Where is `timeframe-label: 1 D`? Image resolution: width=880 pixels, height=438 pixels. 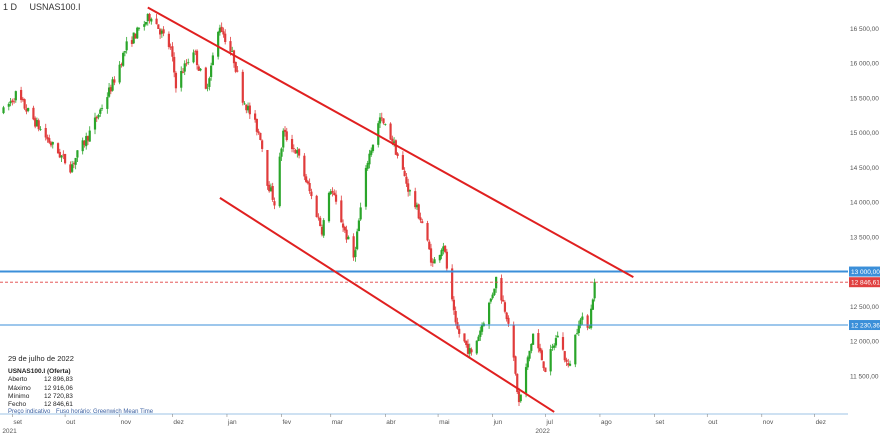 timeframe-label: 1 D is located at coordinates (10, 7).